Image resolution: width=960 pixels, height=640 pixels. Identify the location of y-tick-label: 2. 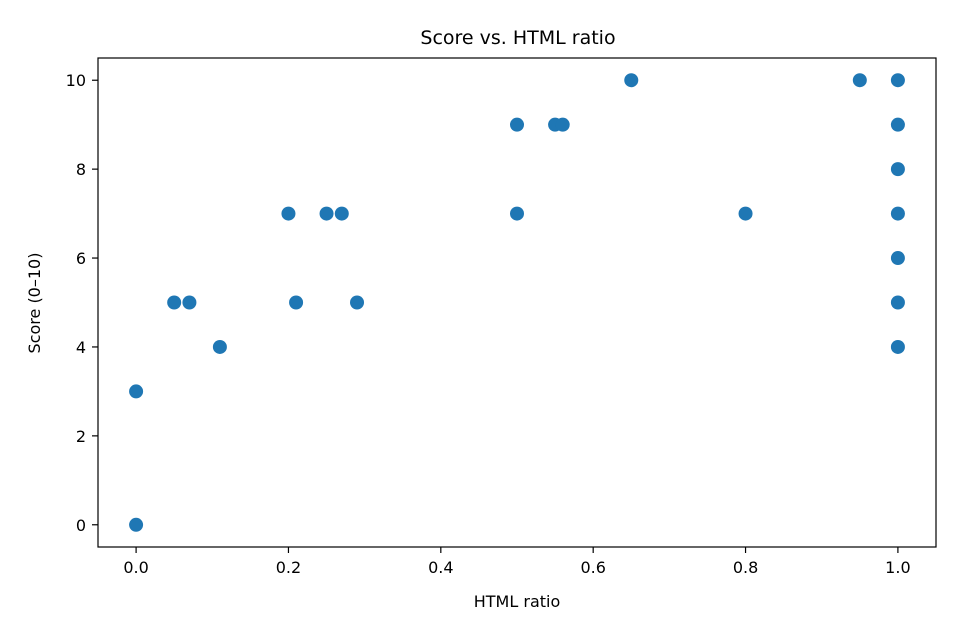
(81, 436).